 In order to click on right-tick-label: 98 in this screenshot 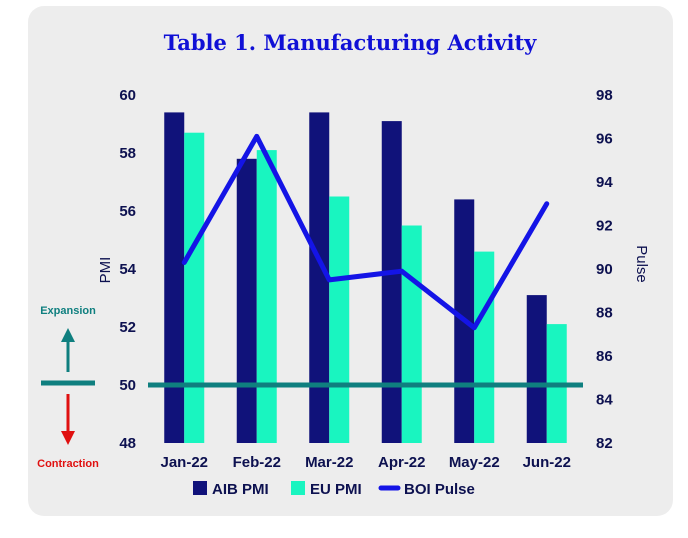, I will do `click(604, 95)`.